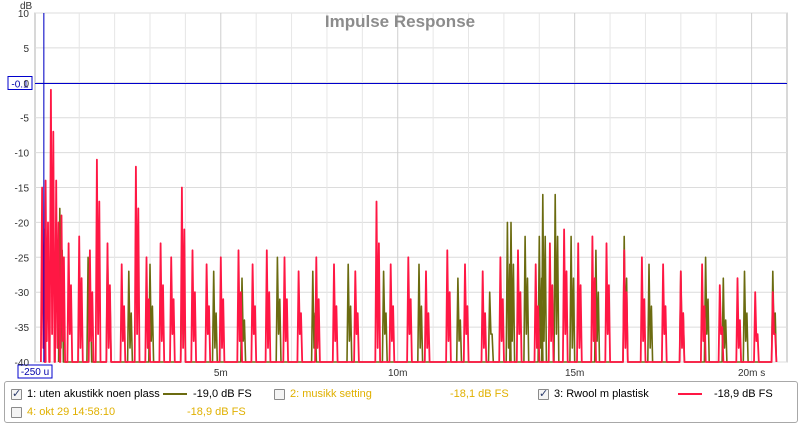  Describe the element at coordinates (663, 394) in the screenshot. I see `legend-item-3: 3: Rwool m plastisk -18,9 dB FS` at that location.